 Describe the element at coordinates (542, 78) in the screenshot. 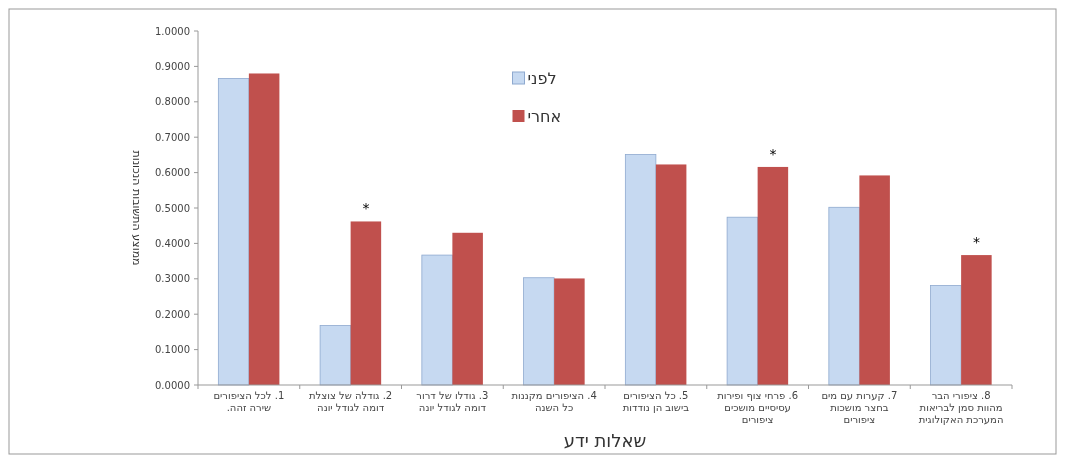

I see `legend-label: לפני` at that location.